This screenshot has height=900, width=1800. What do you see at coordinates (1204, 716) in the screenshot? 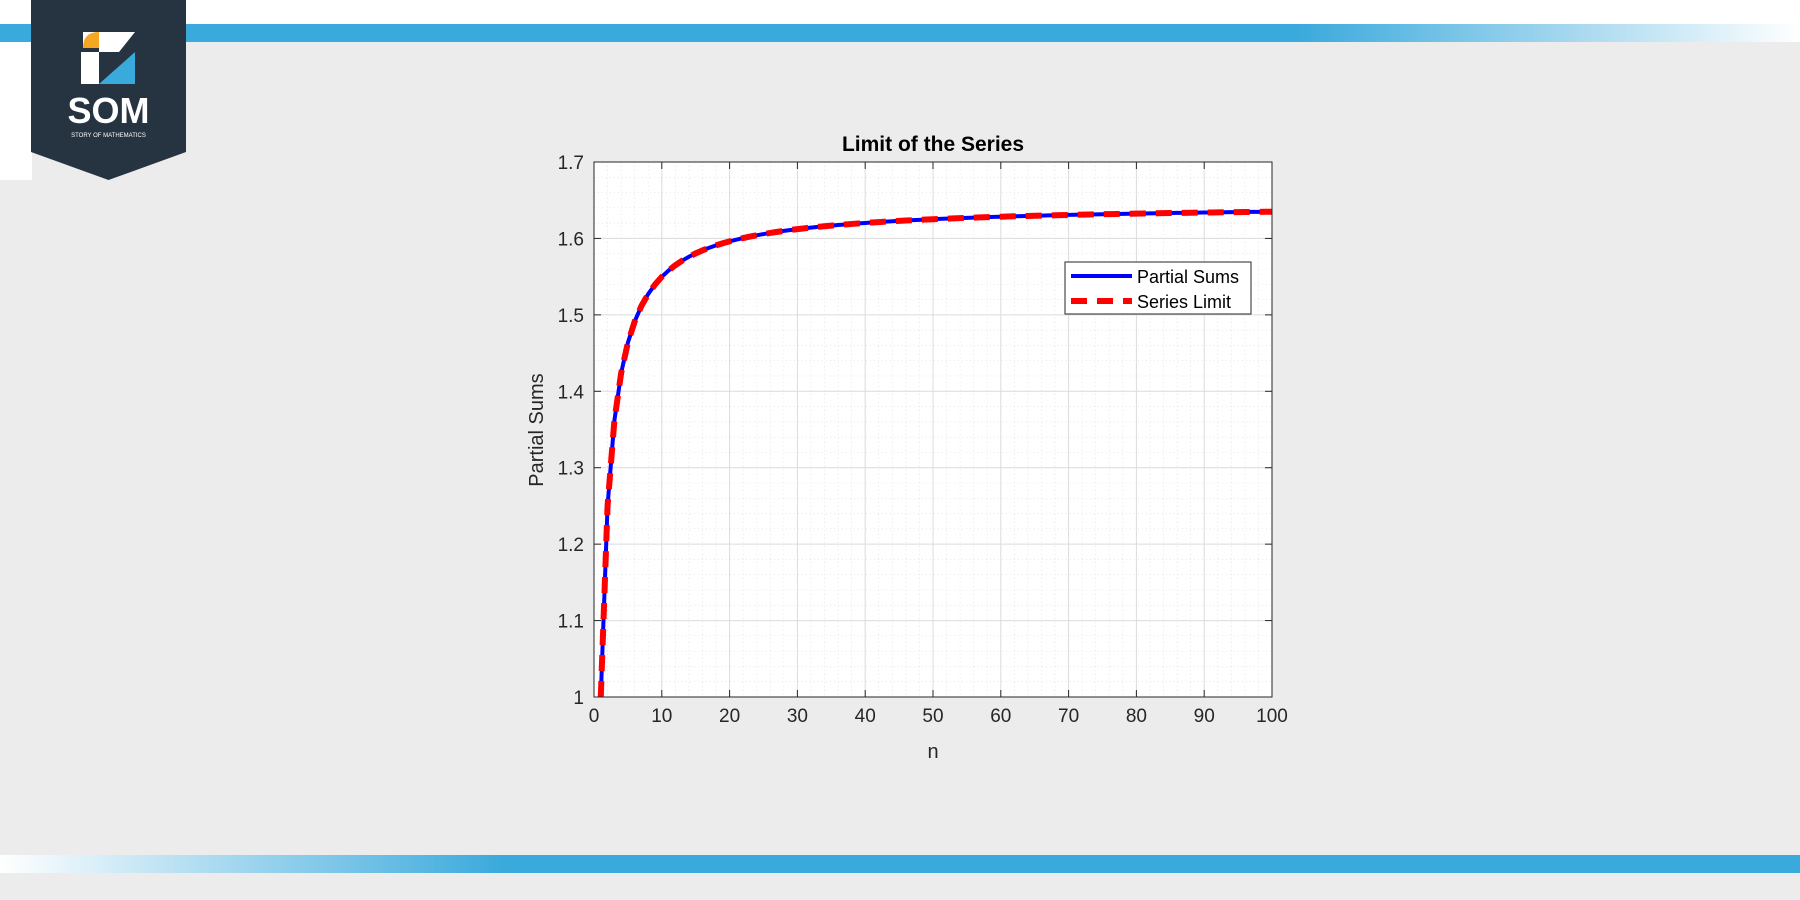
I see `x-tick-label: 90` at bounding box center [1204, 716].